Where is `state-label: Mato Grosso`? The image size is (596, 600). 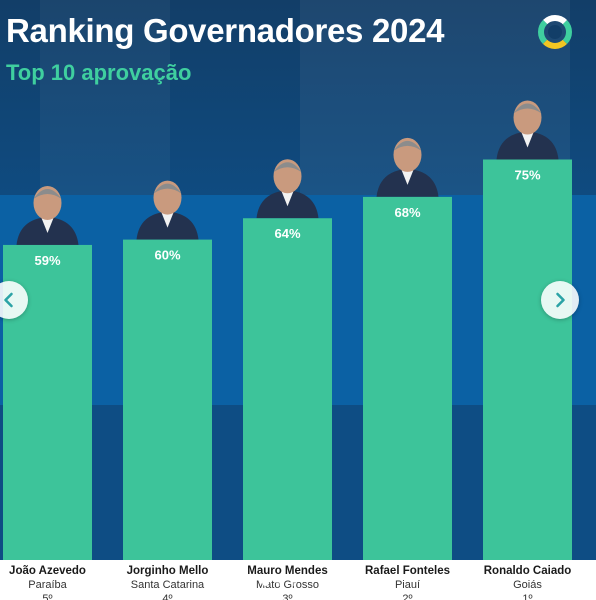 state-label: Mato Grosso is located at coordinates (287, 585).